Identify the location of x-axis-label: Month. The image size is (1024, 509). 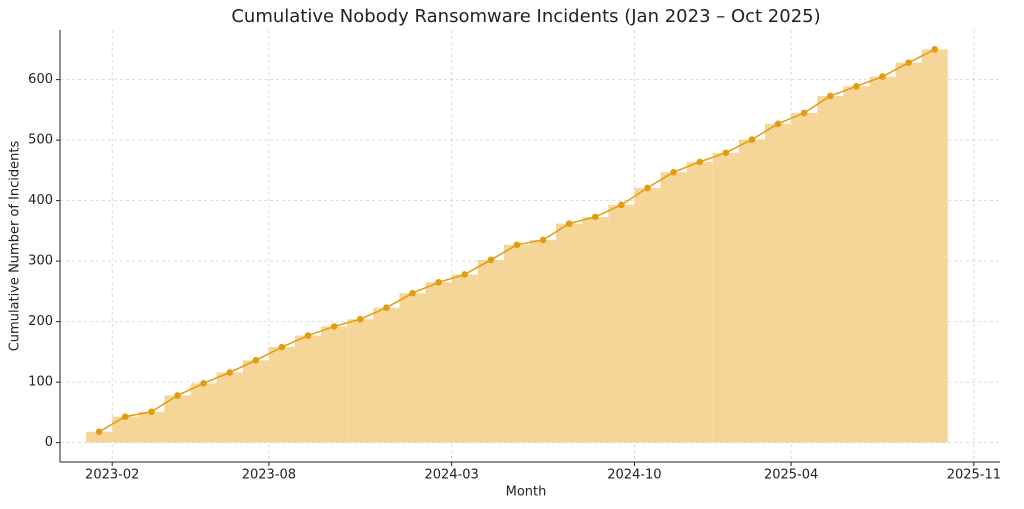
(526, 492).